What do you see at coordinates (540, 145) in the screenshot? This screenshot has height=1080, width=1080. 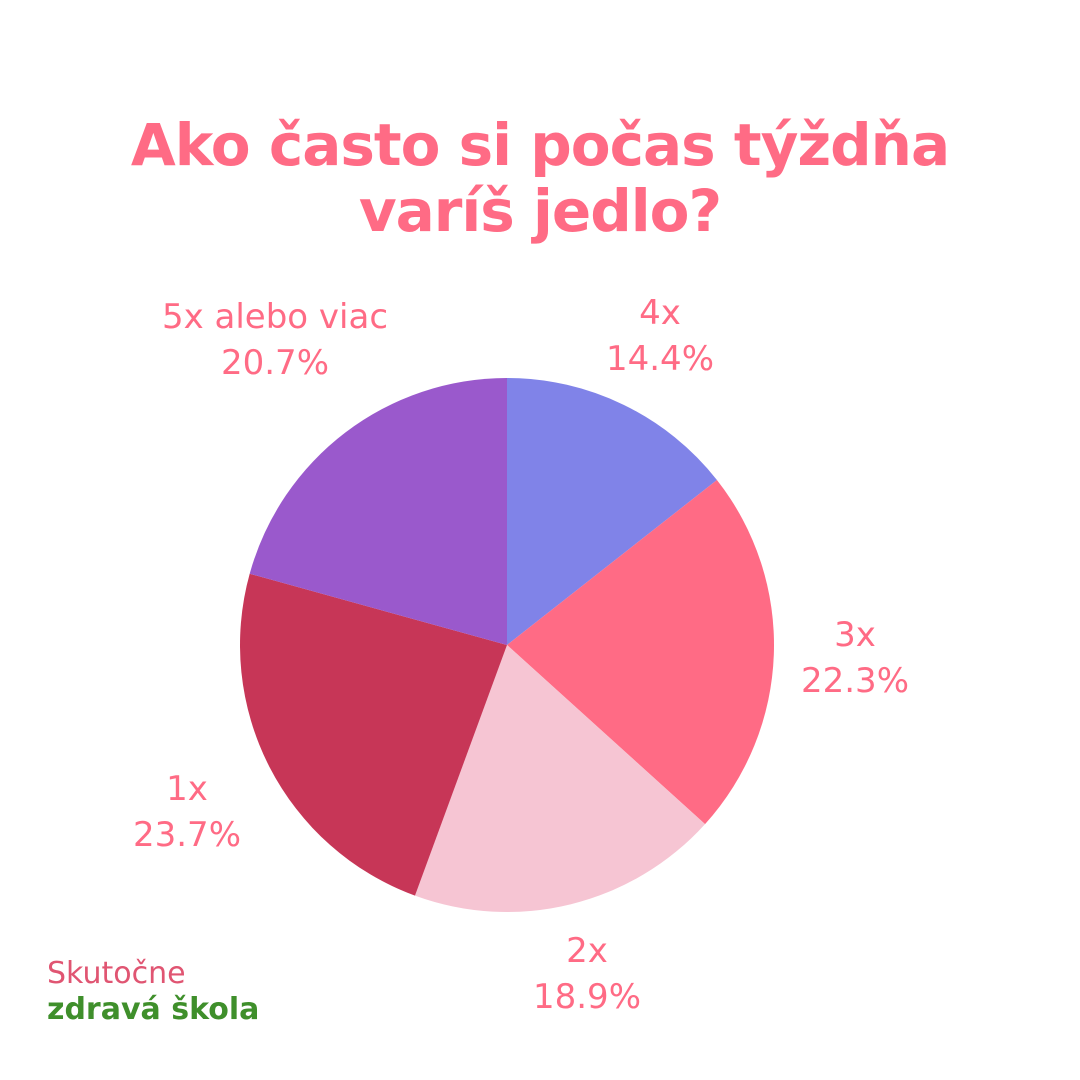 I see `chart-title-line-1: Ako často si počas týždňa` at bounding box center [540, 145].